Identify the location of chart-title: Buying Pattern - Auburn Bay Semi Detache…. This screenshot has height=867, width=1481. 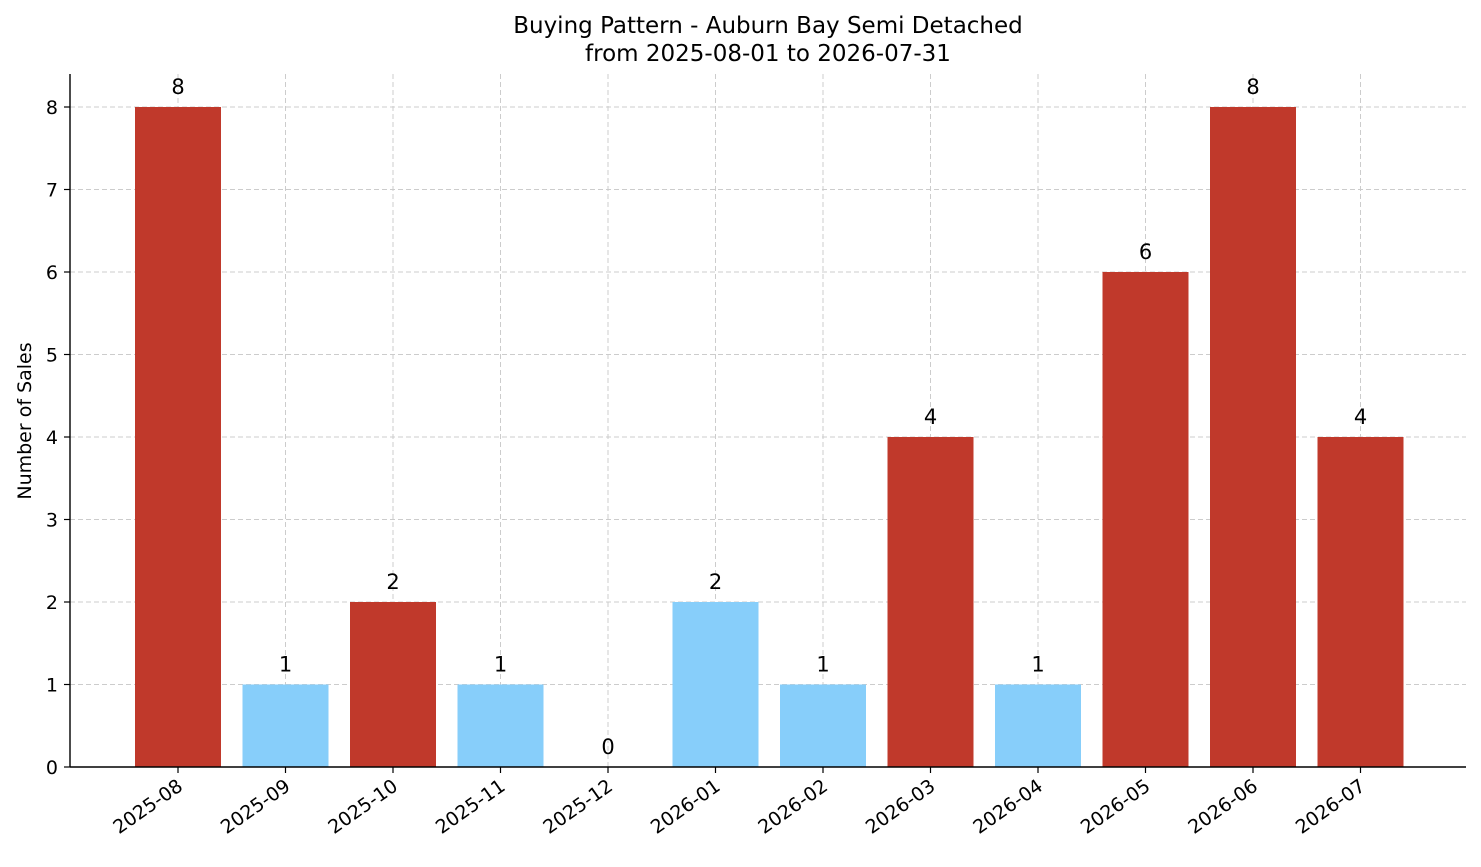
(768, 26).